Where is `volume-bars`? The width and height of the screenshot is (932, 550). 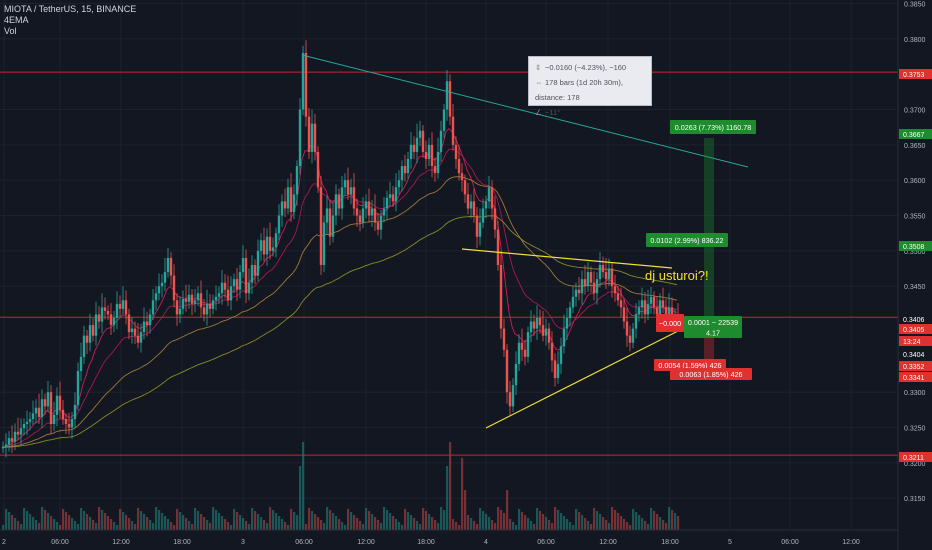
volume-bars is located at coordinates (341, 486).